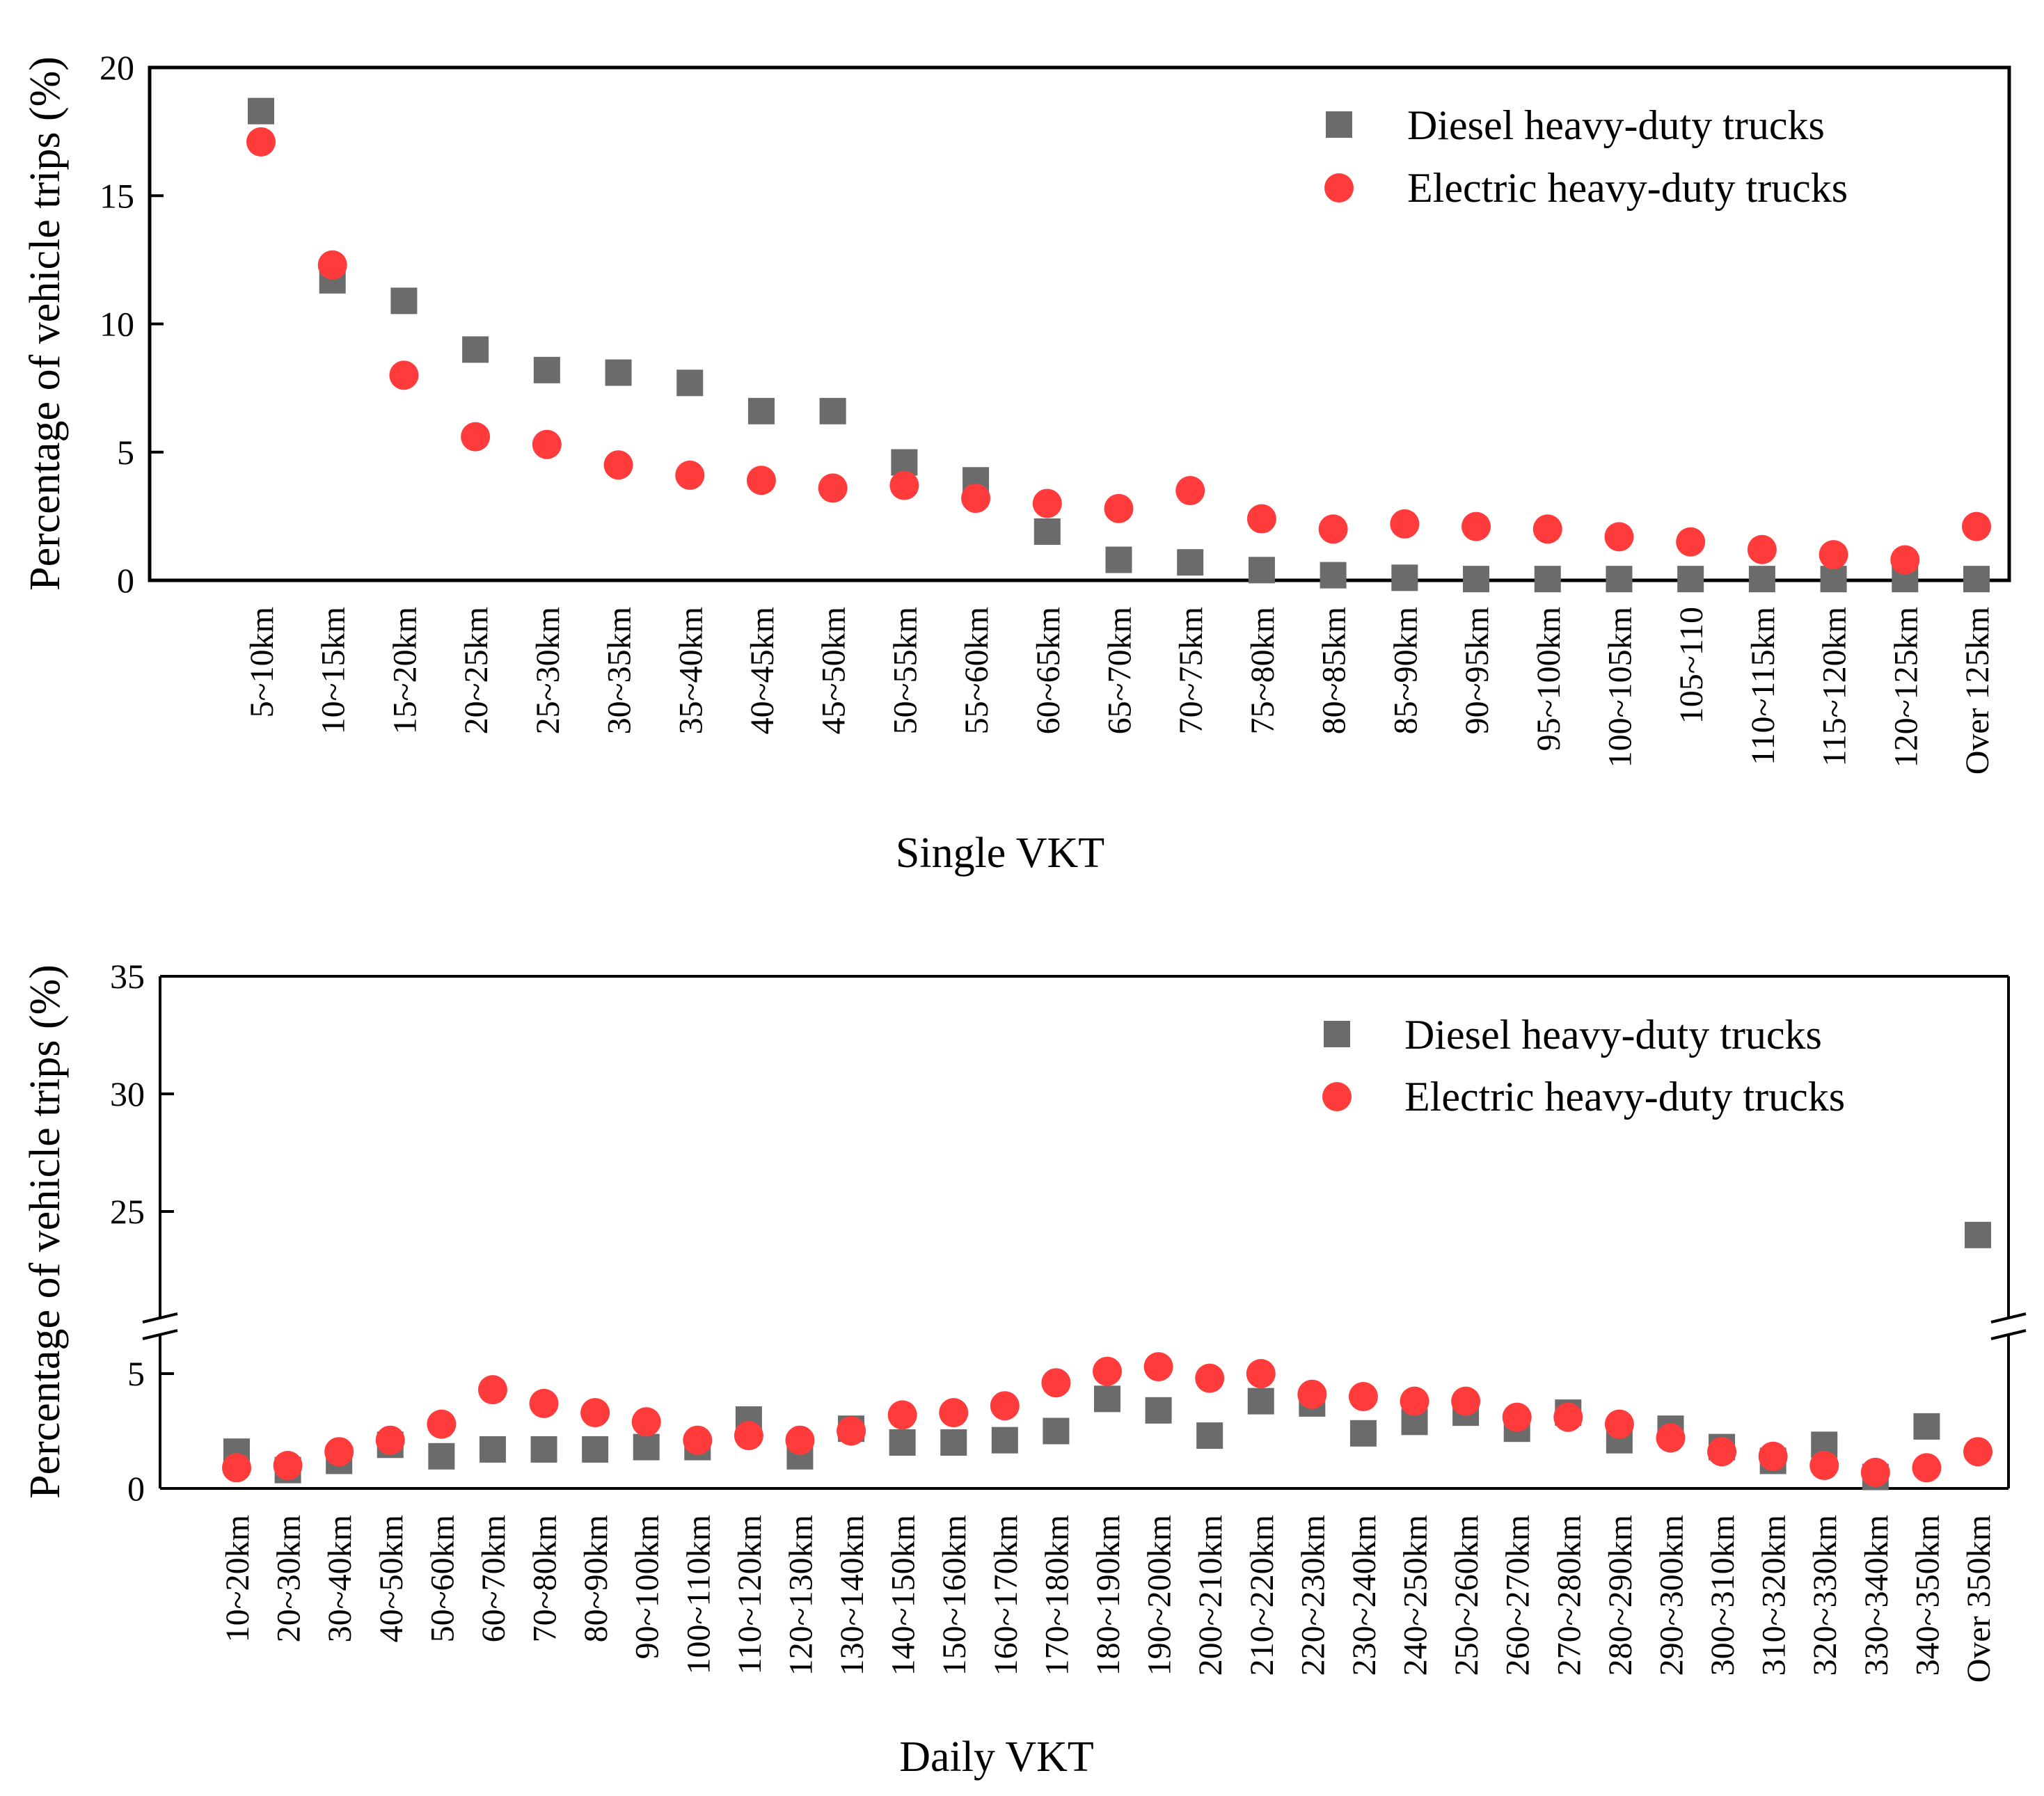  What do you see at coordinates (1477, 670) in the screenshot?
I see `x-tick-label: 90~95km` at bounding box center [1477, 670].